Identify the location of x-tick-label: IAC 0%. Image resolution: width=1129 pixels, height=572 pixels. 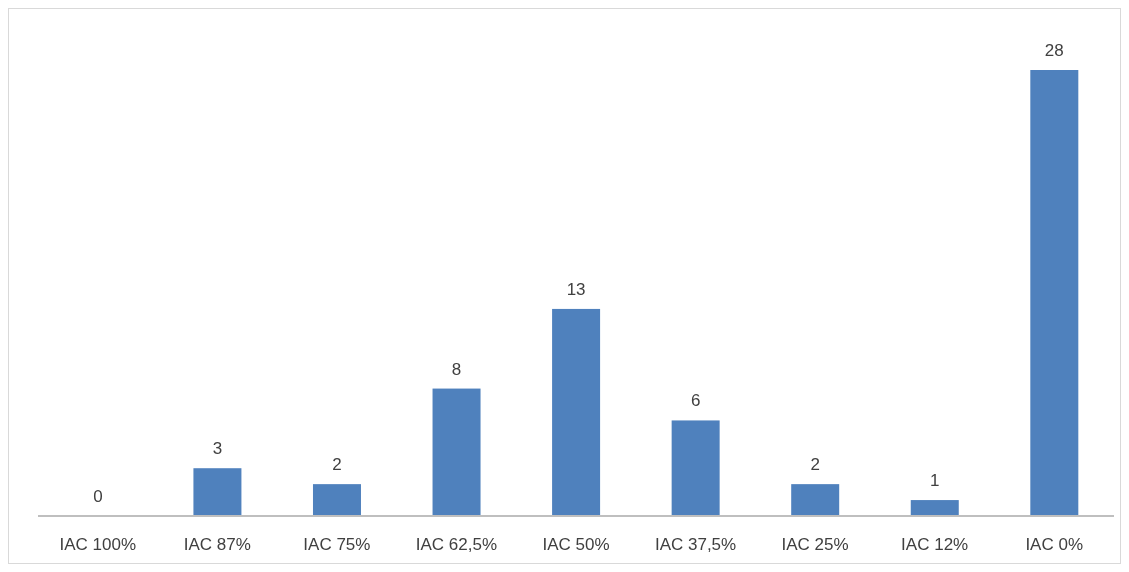
(1054, 545).